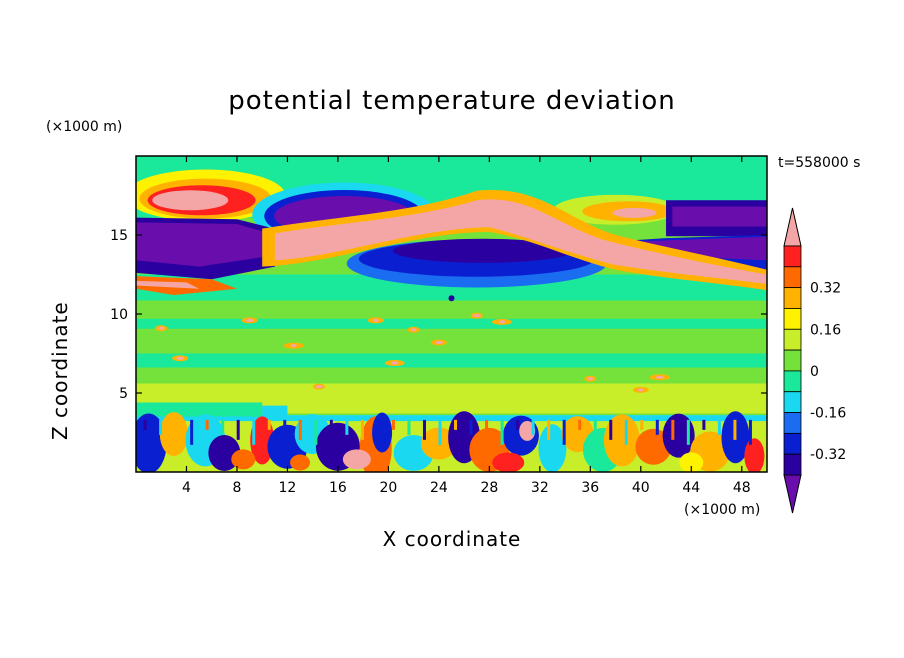  I want to click on x-tick-label: 40, so click(641, 488).